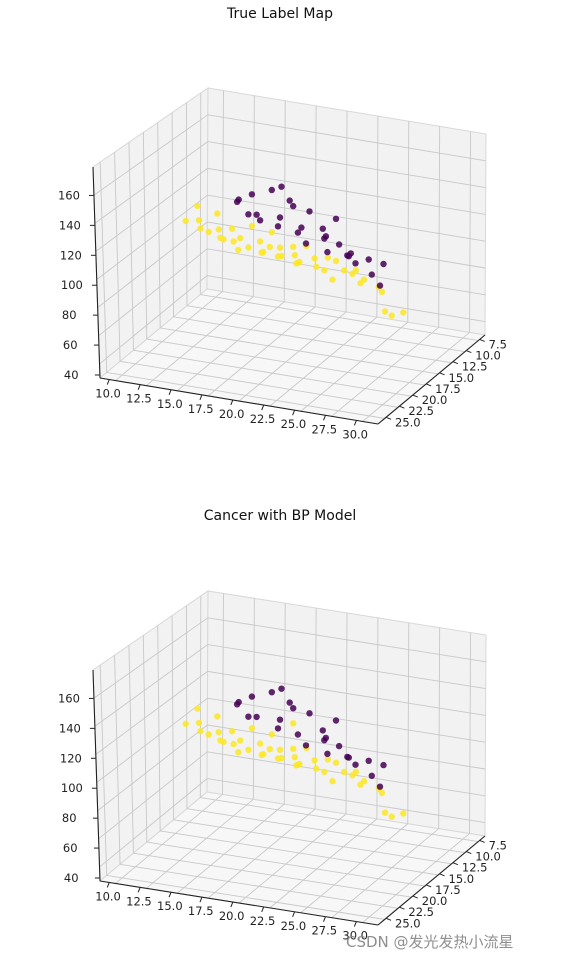 The height and width of the screenshot is (963, 561). Describe the element at coordinates (70, 225) in the screenshot. I see `z-tick-label: 140` at that location.